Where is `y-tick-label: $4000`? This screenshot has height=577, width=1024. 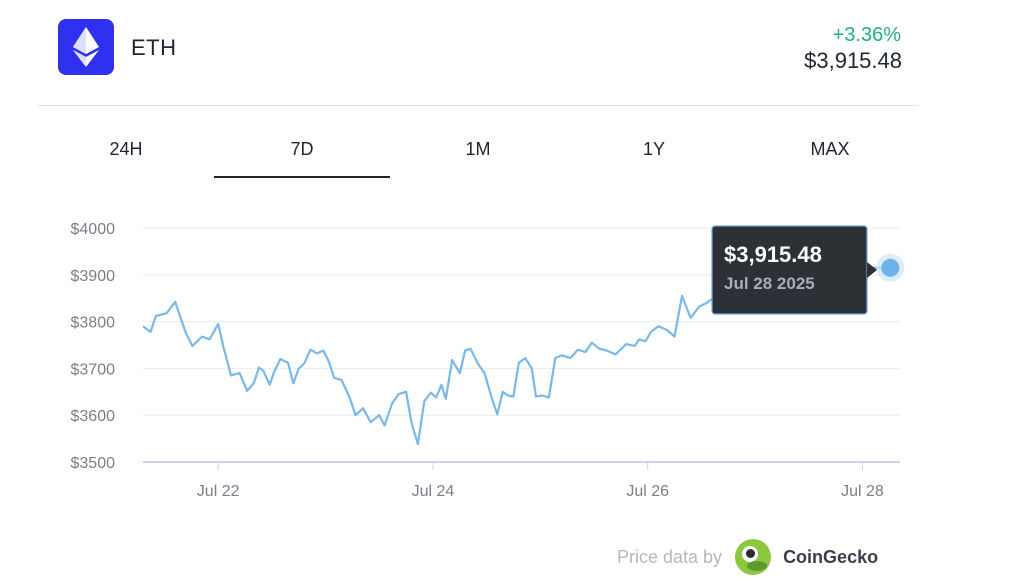 y-tick-label: $4000 is located at coordinates (93, 229).